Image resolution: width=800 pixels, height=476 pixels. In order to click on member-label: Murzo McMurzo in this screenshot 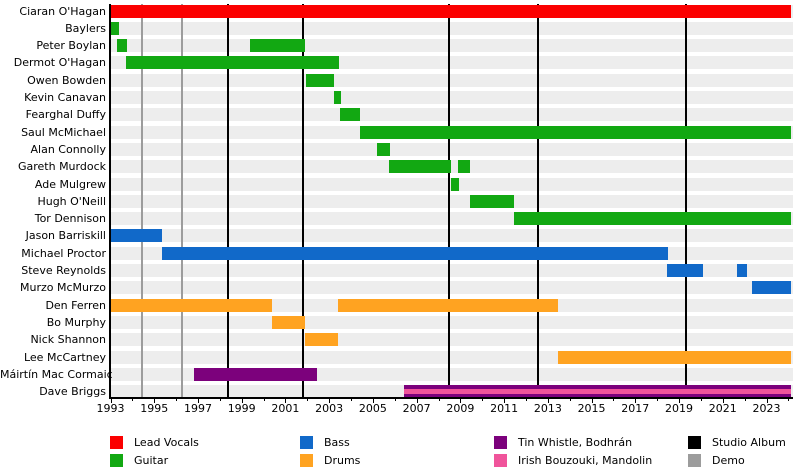, I will do `click(62, 288)`.